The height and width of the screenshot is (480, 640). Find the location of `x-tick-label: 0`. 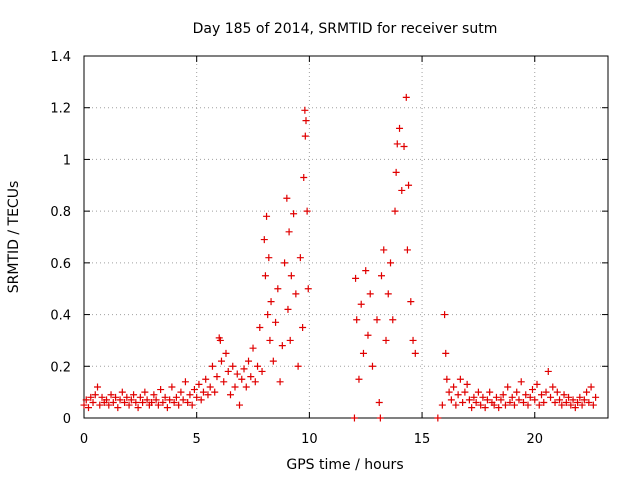

x-tick-label: 0 is located at coordinates (84, 439).